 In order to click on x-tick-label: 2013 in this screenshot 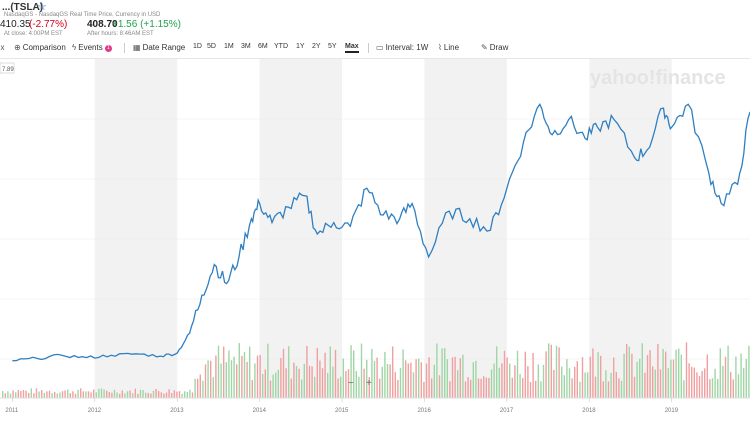, I will do `click(177, 411)`.